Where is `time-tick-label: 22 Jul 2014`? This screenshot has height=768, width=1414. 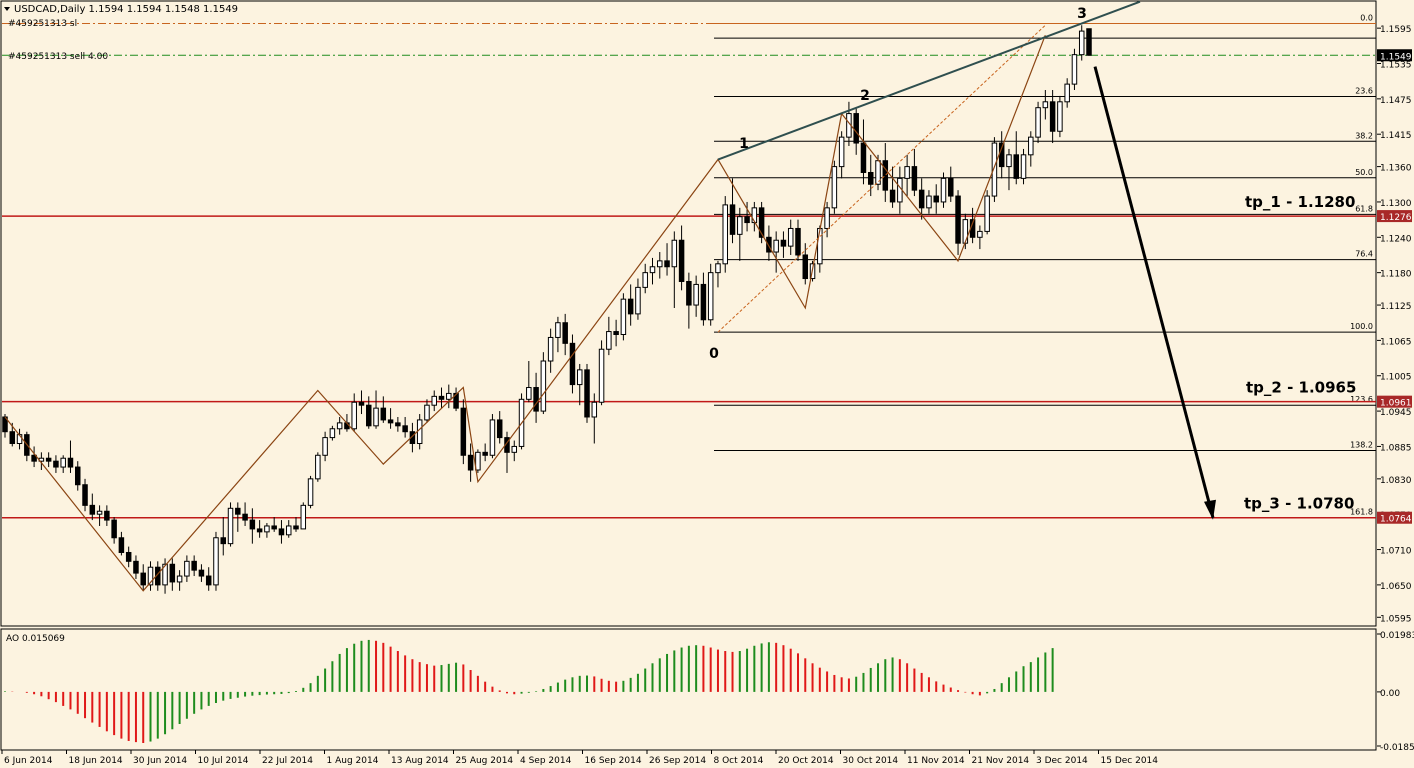 time-tick-label: 22 Jul 2014 is located at coordinates (287, 761).